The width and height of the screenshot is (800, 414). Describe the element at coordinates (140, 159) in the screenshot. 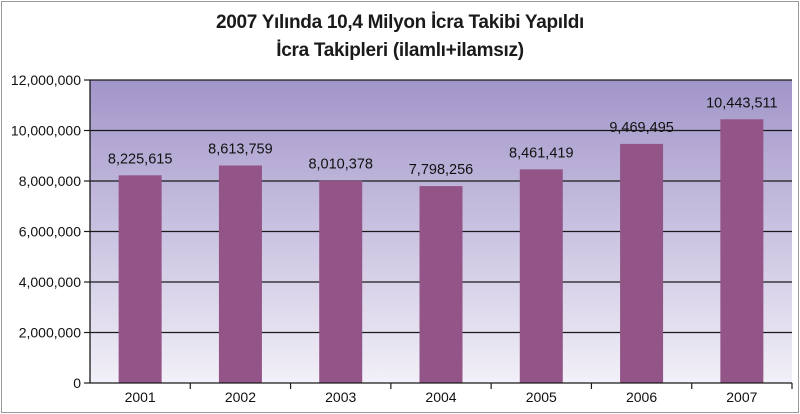

I see `data-label: 8,225,615` at that location.